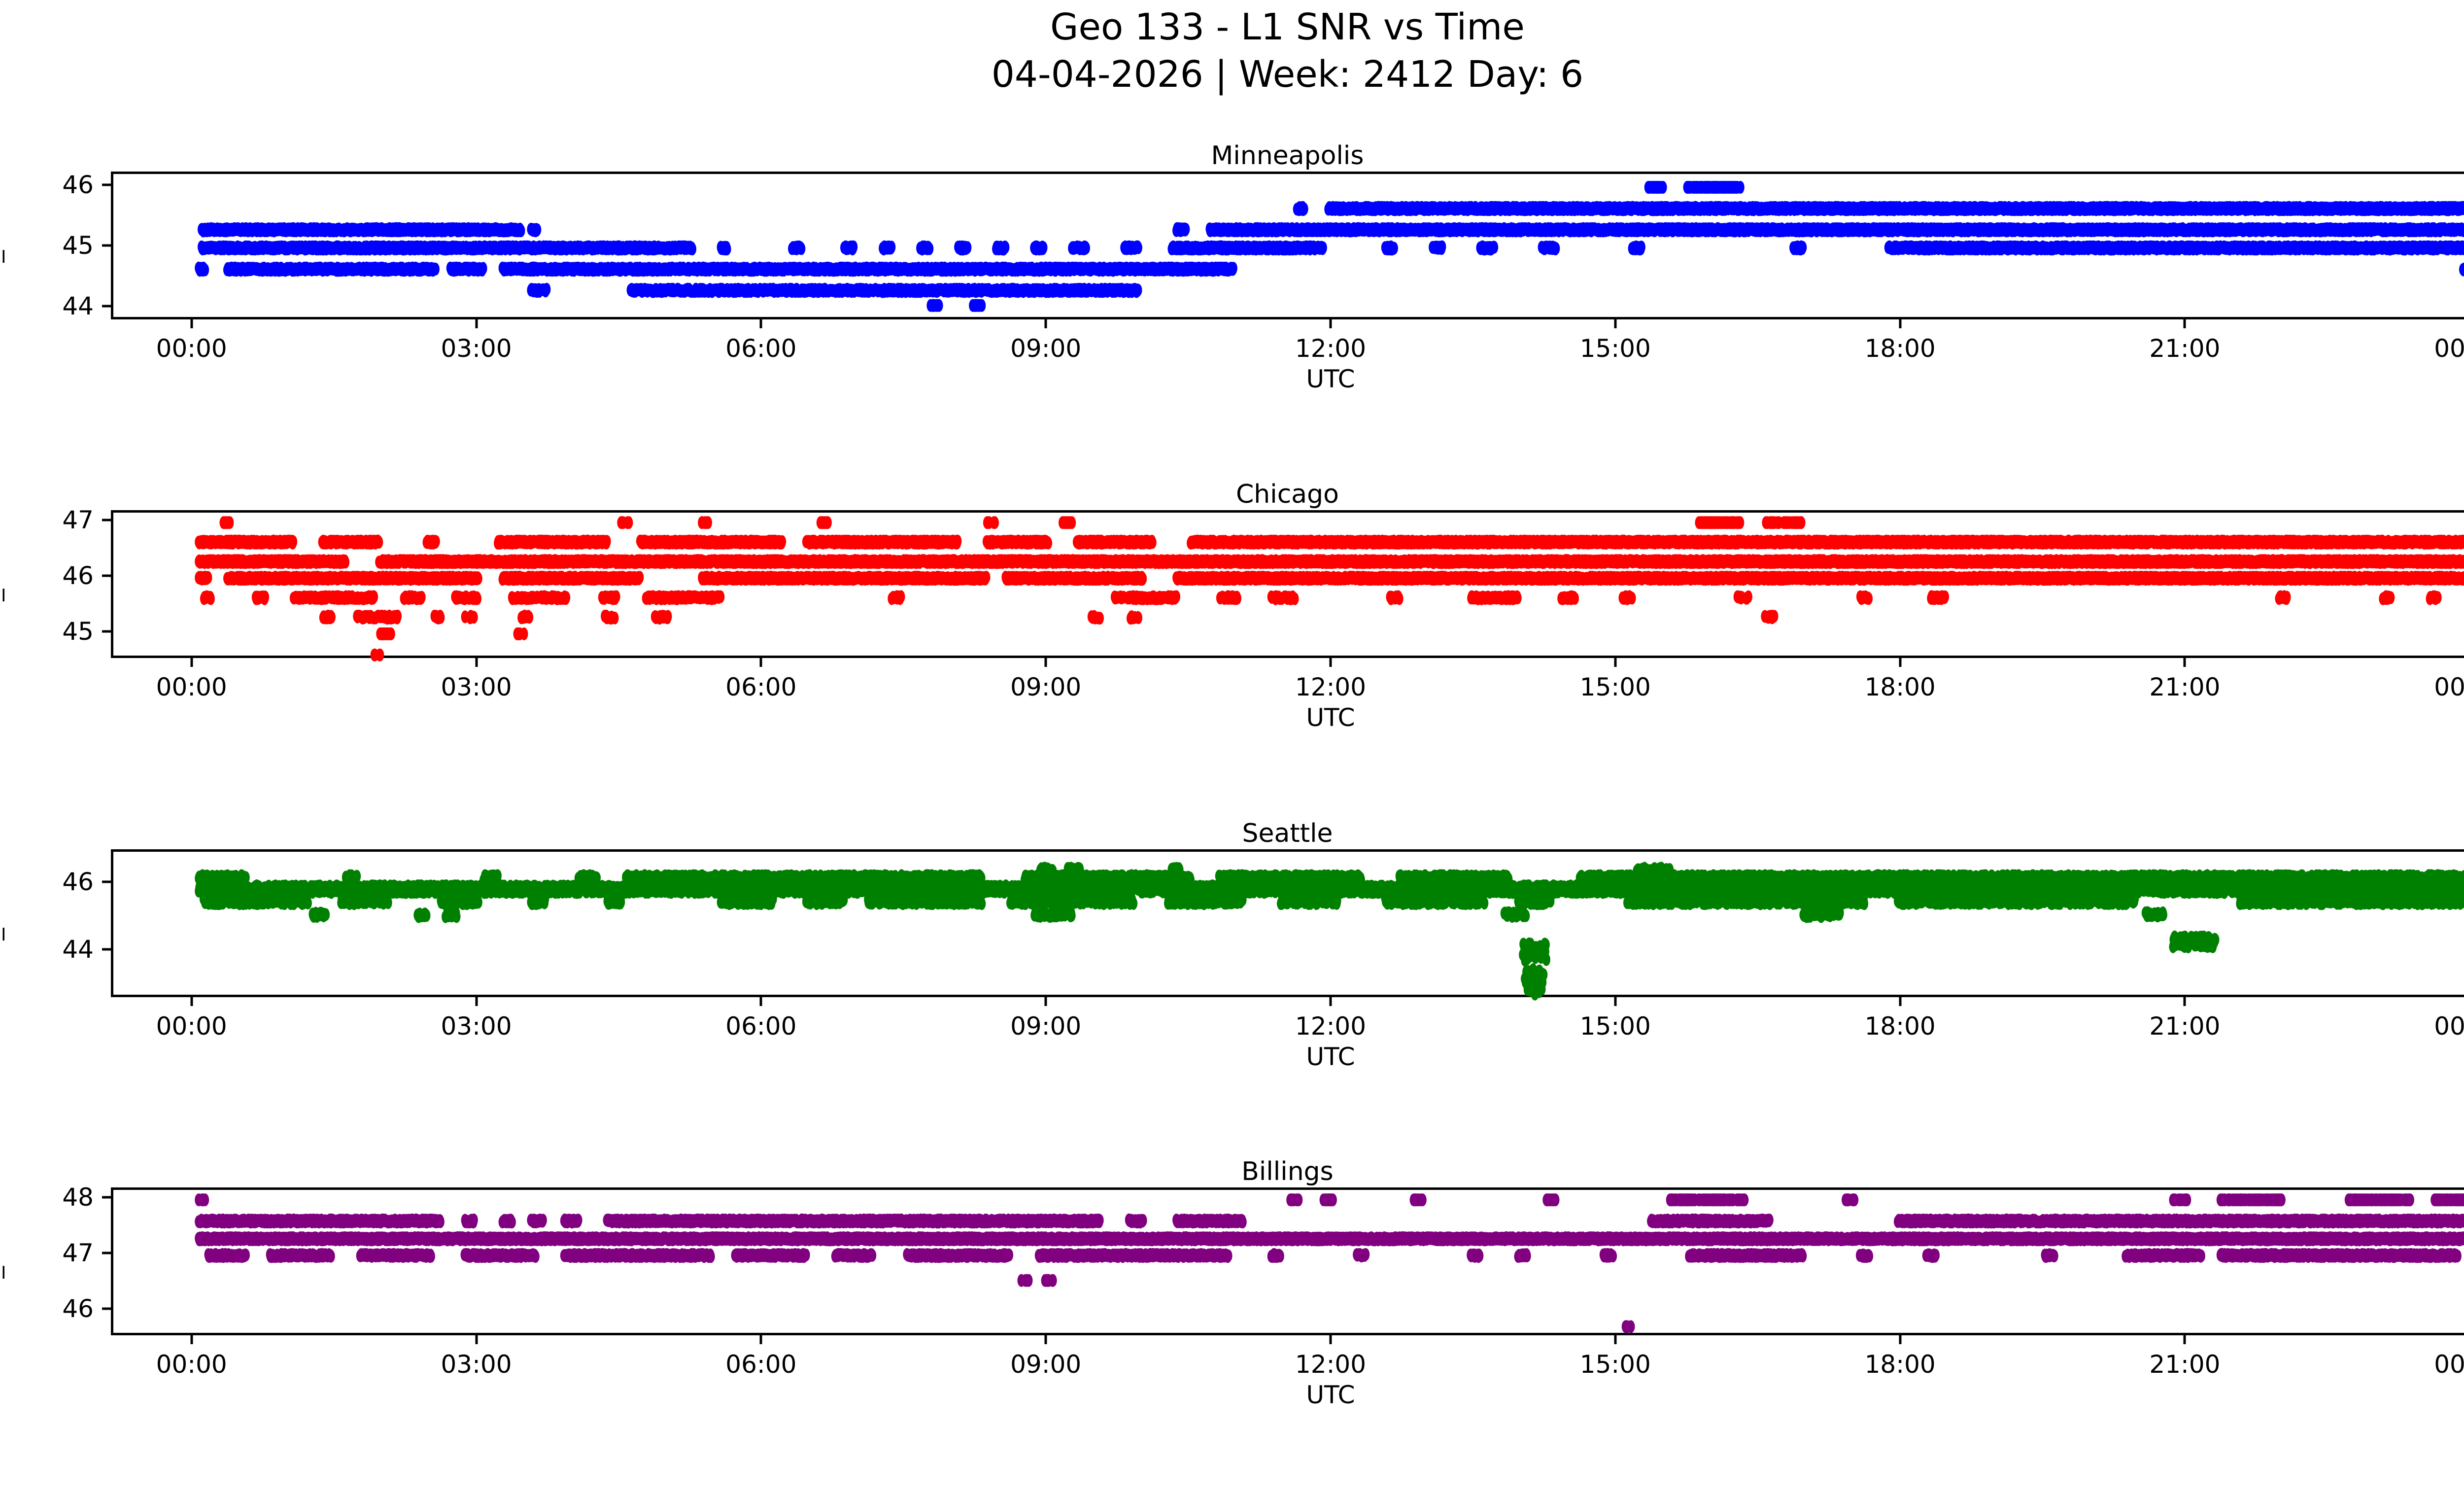 The image size is (2464, 1495). I want to click on scatter-layer-seattle, so click(1329, 931).